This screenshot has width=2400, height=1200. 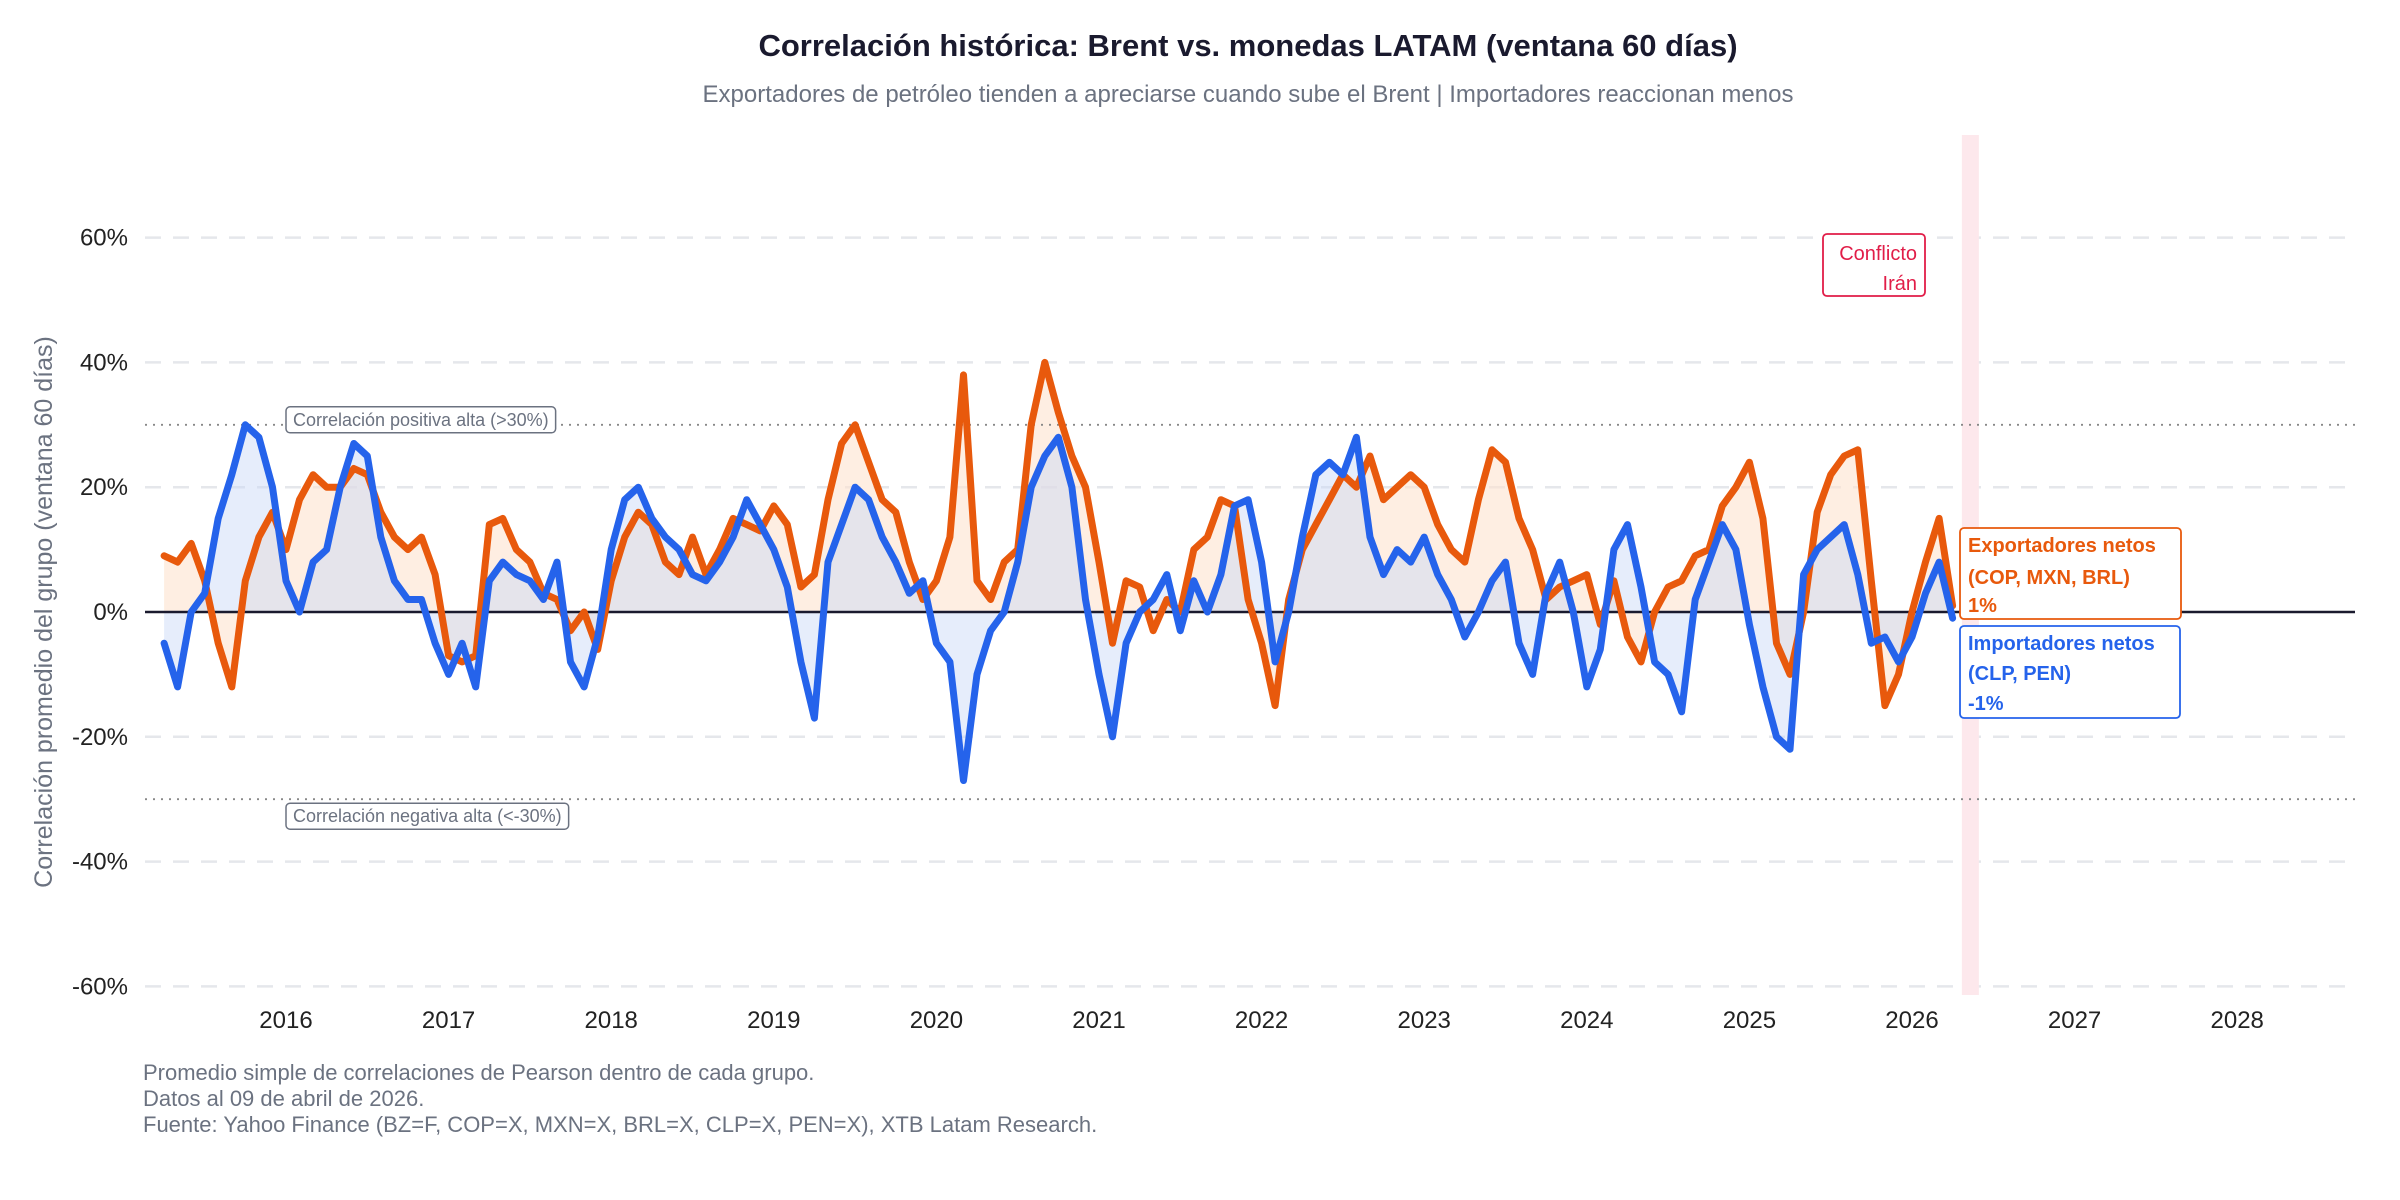 What do you see at coordinates (100, 986) in the screenshot?
I see `y-tick-label: -60%` at bounding box center [100, 986].